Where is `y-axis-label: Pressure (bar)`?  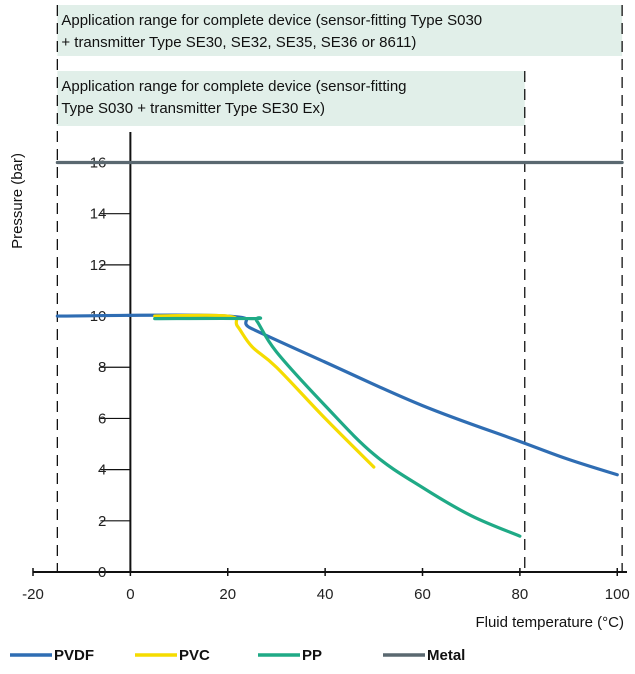
y-axis-label: Pressure (bar) is located at coordinates (17, 201).